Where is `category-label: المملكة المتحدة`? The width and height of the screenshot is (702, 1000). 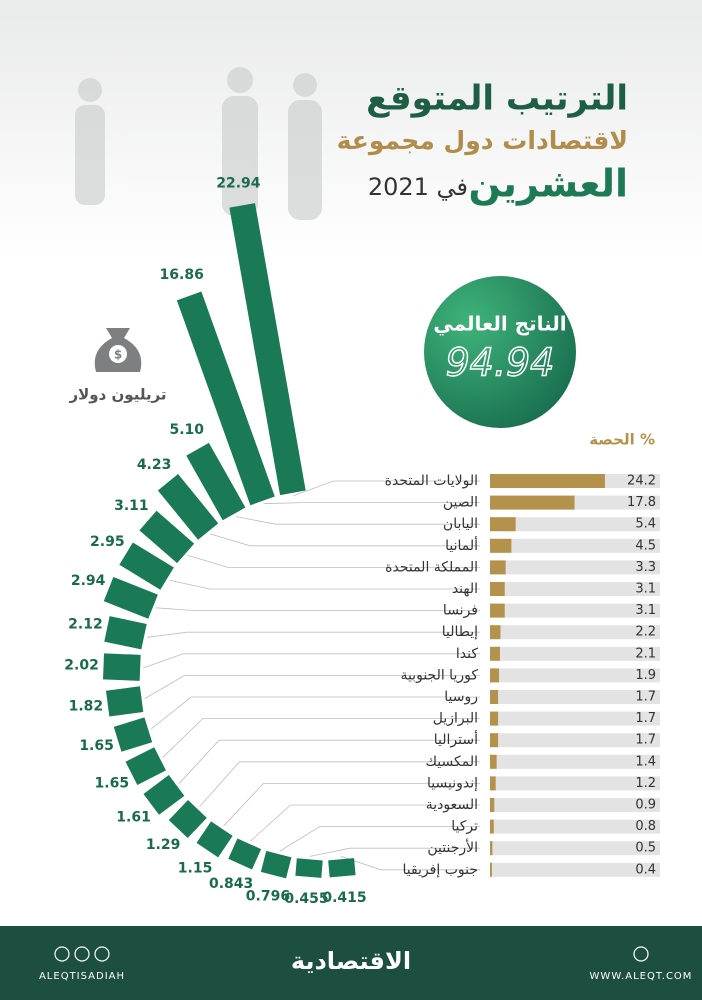 category-label: المملكة المتحدة is located at coordinates (431, 567).